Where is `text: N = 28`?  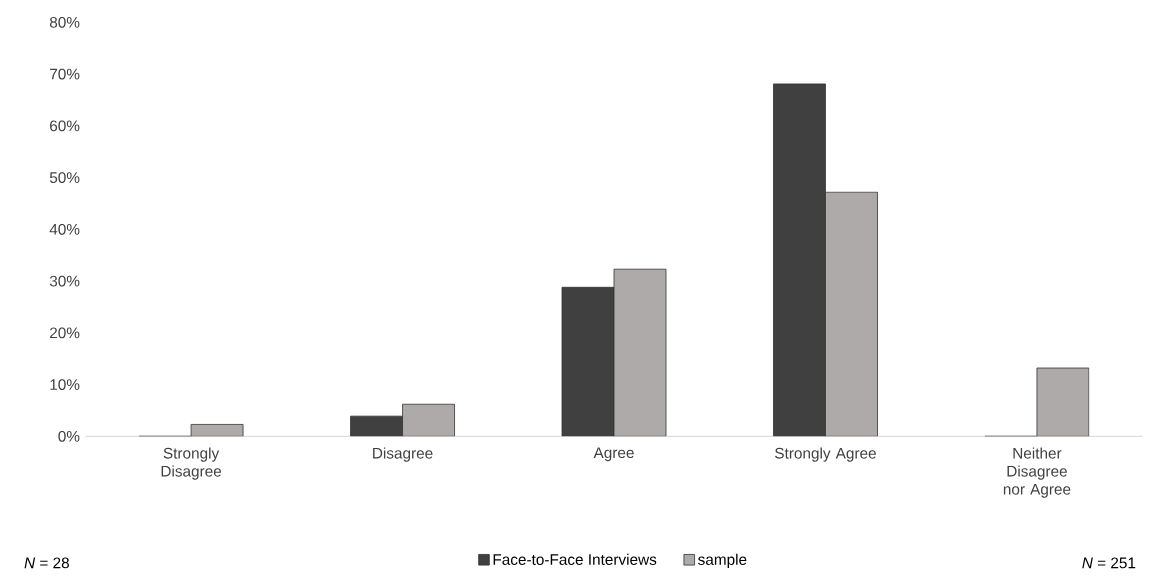
text: N = 28 is located at coordinates (46, 563).